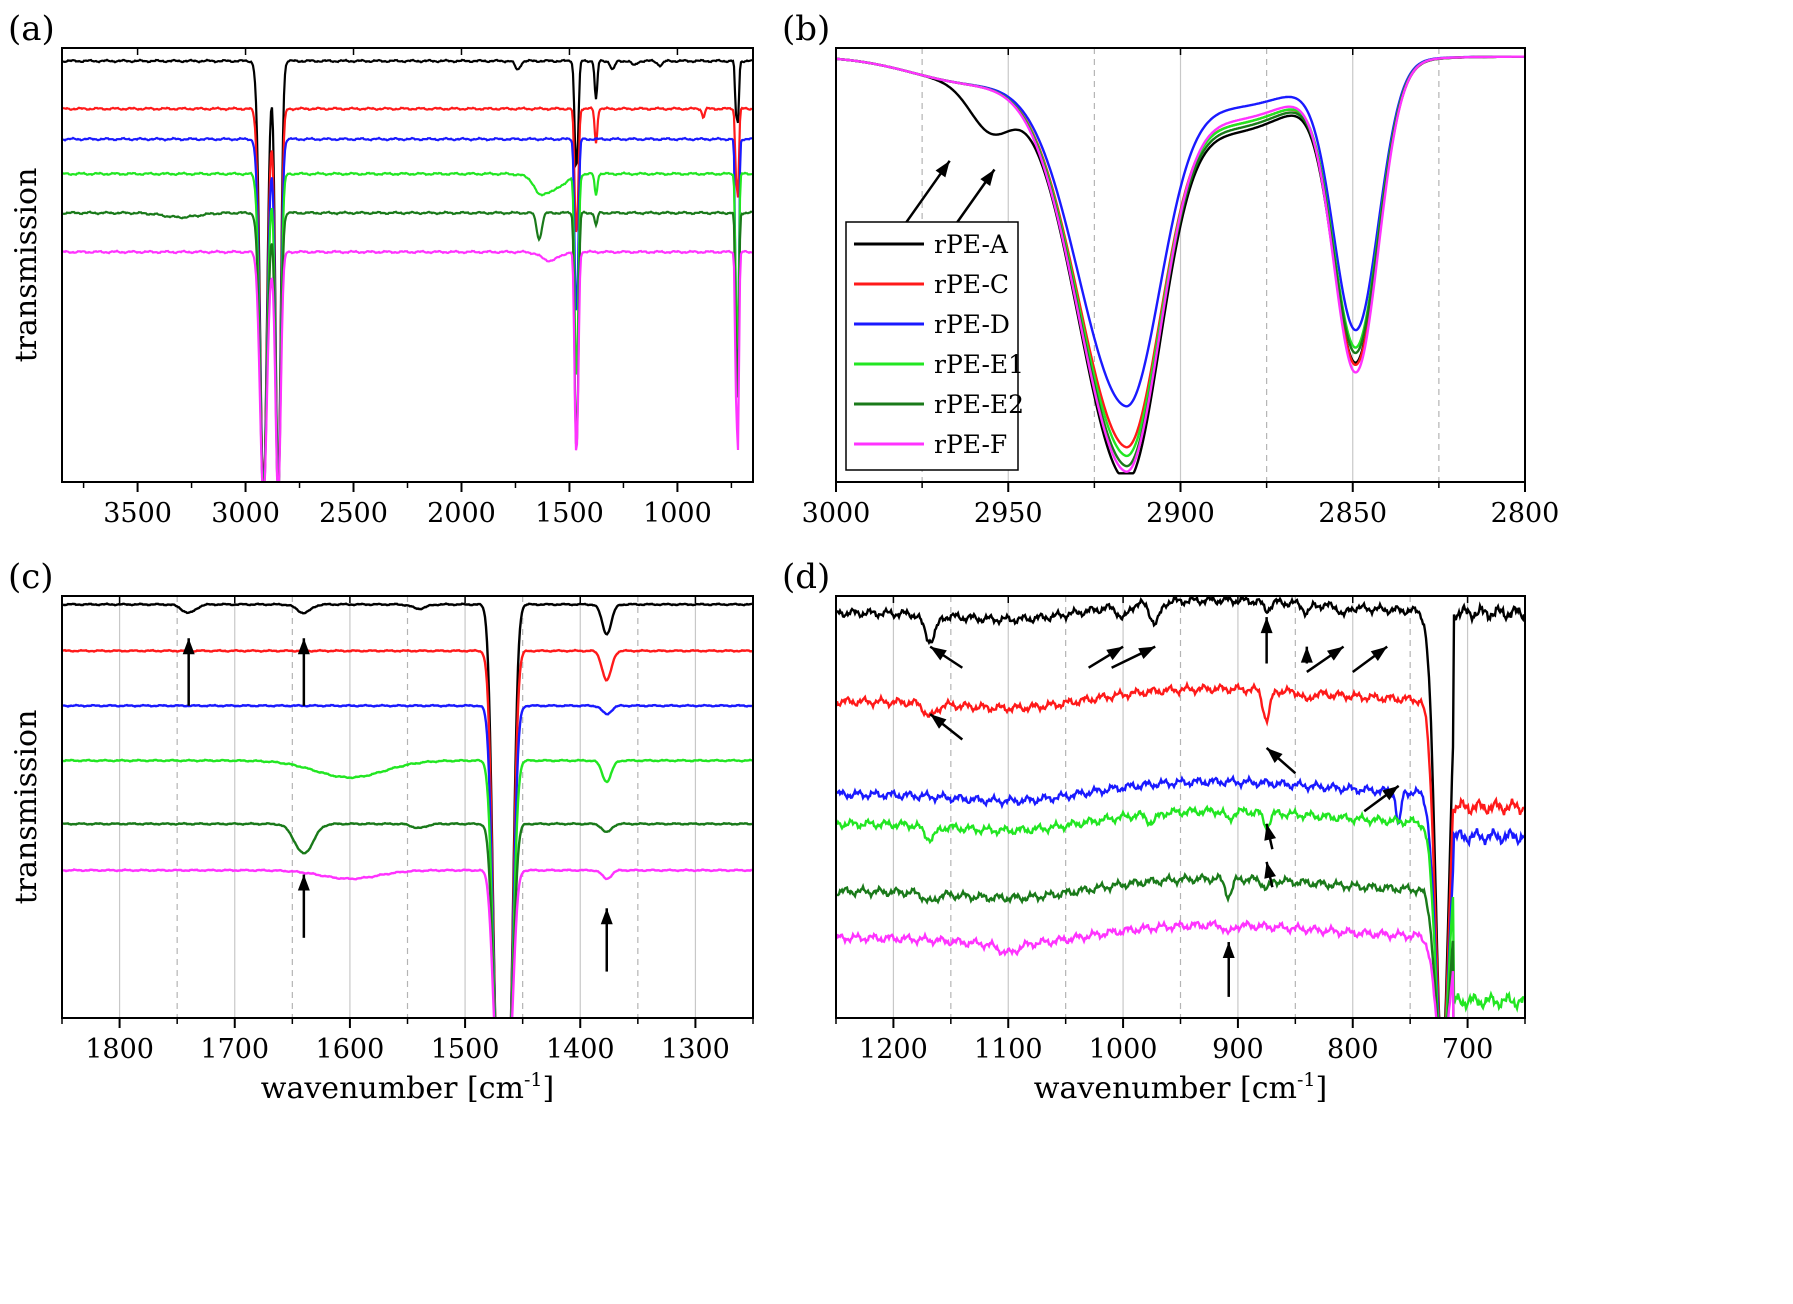 This screenshot has height=1304, width=1793. What do you see at coordinates (1008, 1049) in the screenshot?
I see `x-tick-label: 1100` at bounding box center [1008, 1049].